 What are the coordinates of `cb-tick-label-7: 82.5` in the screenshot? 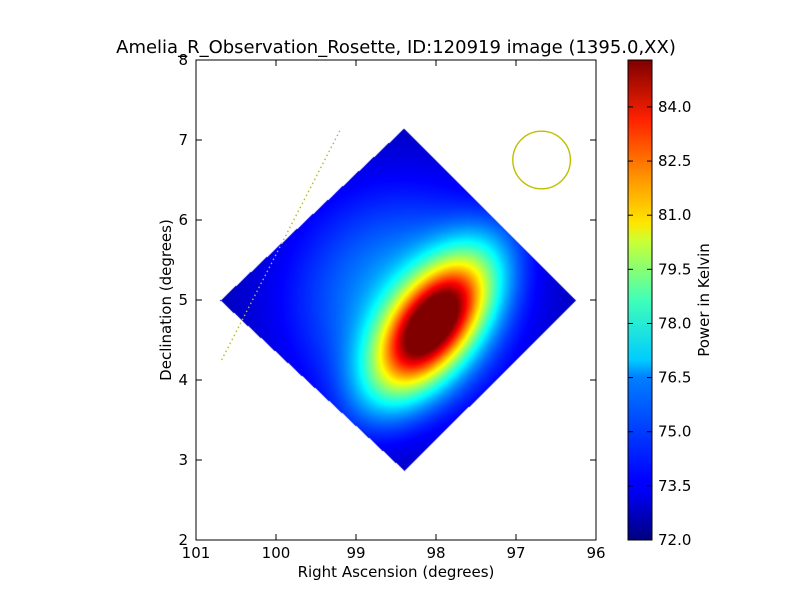 It's located at (674, 161).